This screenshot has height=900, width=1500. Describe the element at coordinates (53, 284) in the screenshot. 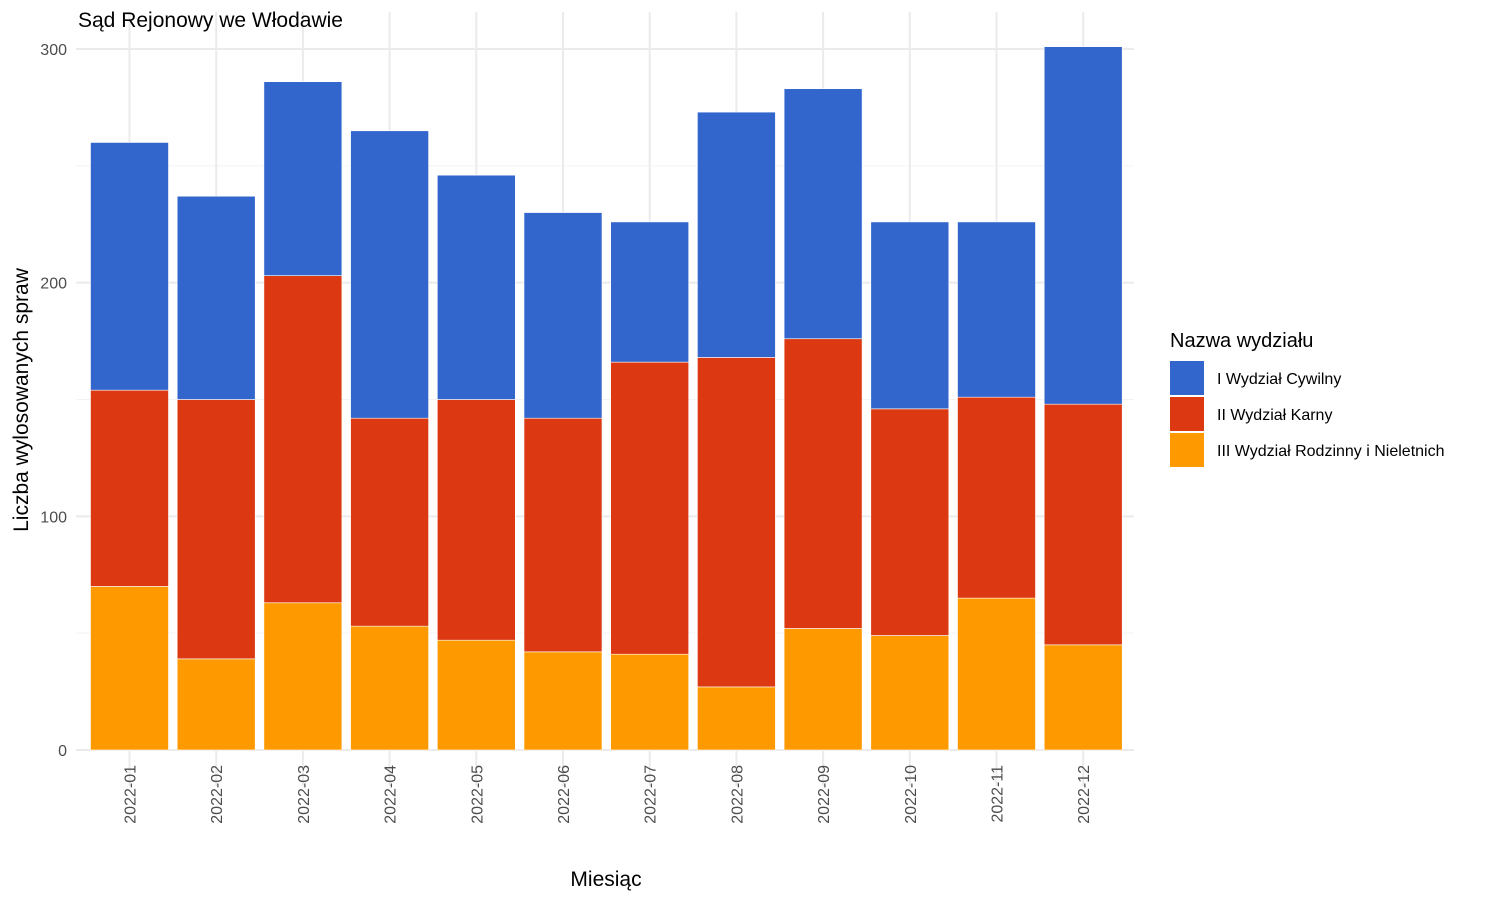

I see `y-tick-label: 200` at that location.